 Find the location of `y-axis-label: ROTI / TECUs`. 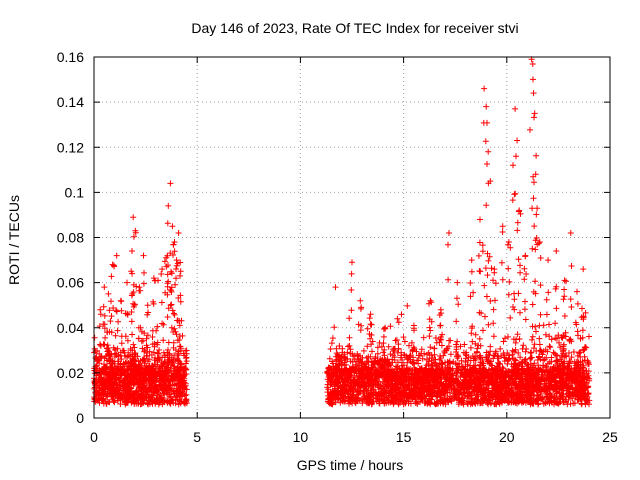

y-axis-label: ROTI / TECUs is located at coordinates (14, 240).